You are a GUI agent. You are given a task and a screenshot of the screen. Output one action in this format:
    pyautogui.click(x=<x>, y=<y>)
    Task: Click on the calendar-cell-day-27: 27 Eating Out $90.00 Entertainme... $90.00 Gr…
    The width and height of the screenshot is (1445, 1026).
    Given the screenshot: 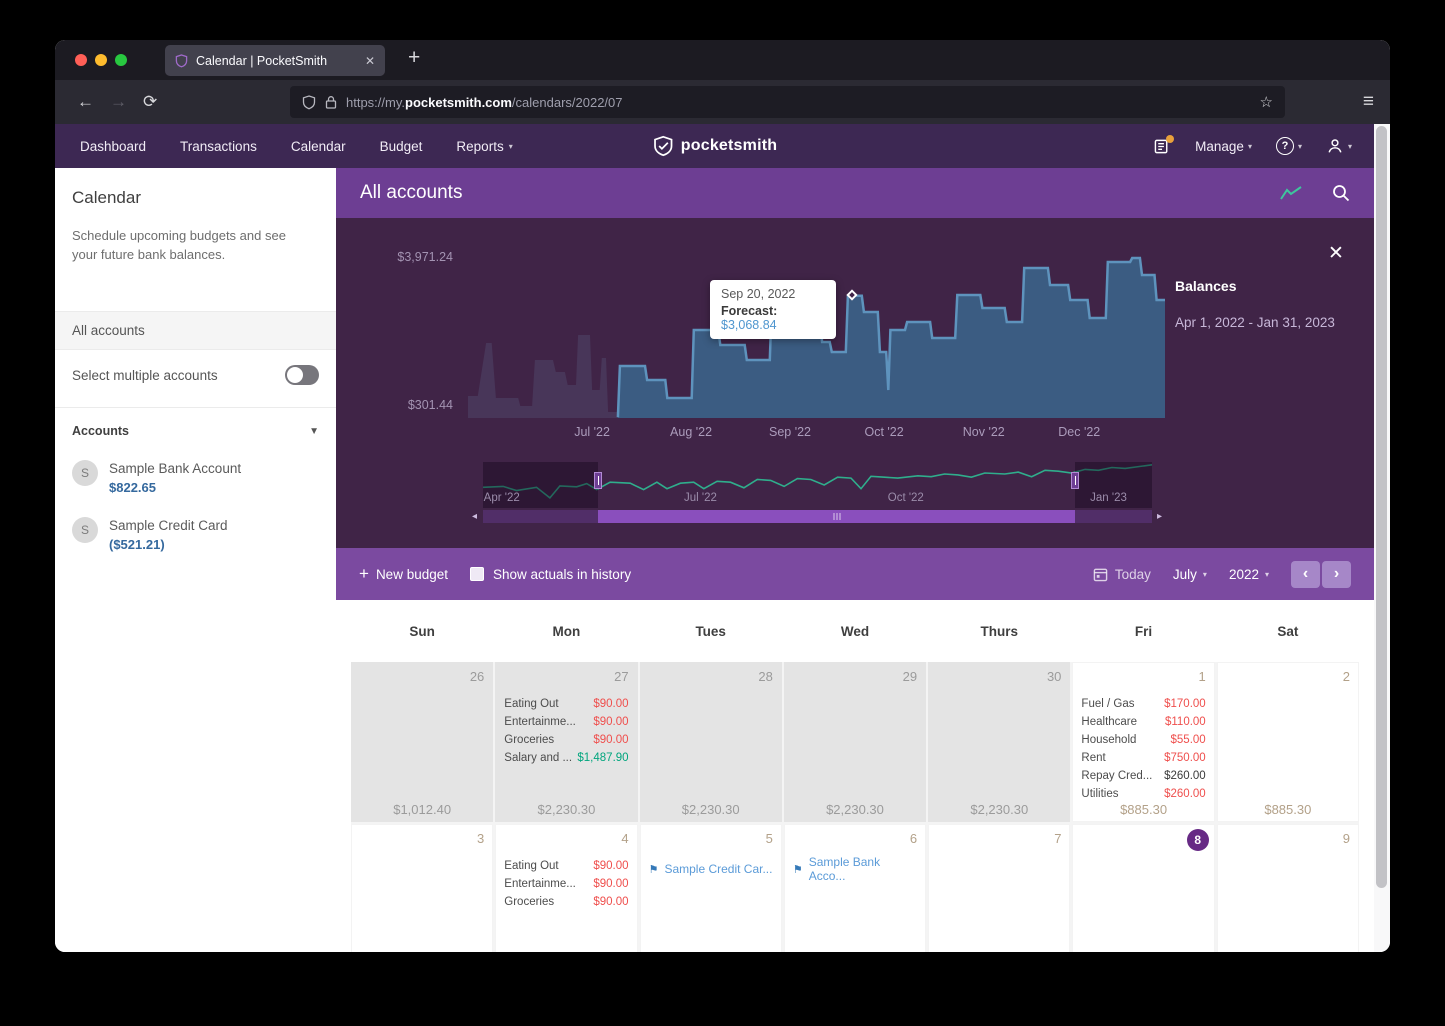 What is the action you would take?
    pyautogui.click(x=566, y=742)
    